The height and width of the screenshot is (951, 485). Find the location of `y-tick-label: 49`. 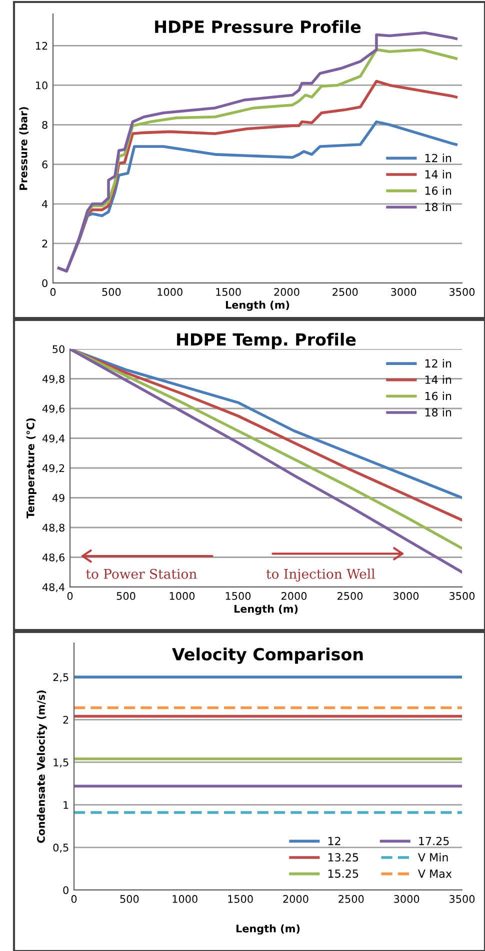

y-tick-label: 49 is located at coordinates (58, 498).